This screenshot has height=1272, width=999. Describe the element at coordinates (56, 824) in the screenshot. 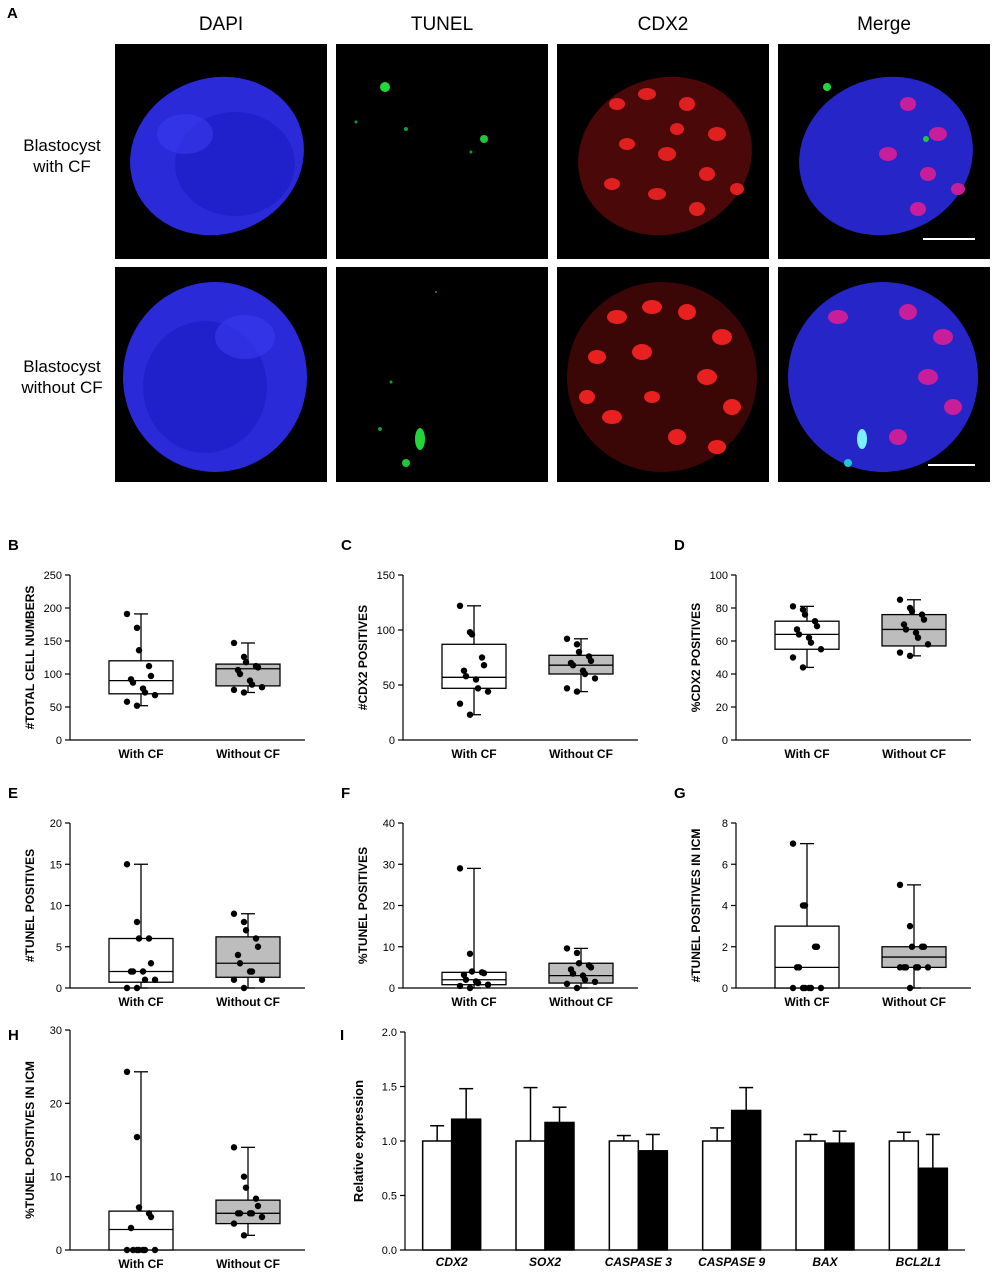

I see `boxplot-e-ytick-label: 20` at that location.